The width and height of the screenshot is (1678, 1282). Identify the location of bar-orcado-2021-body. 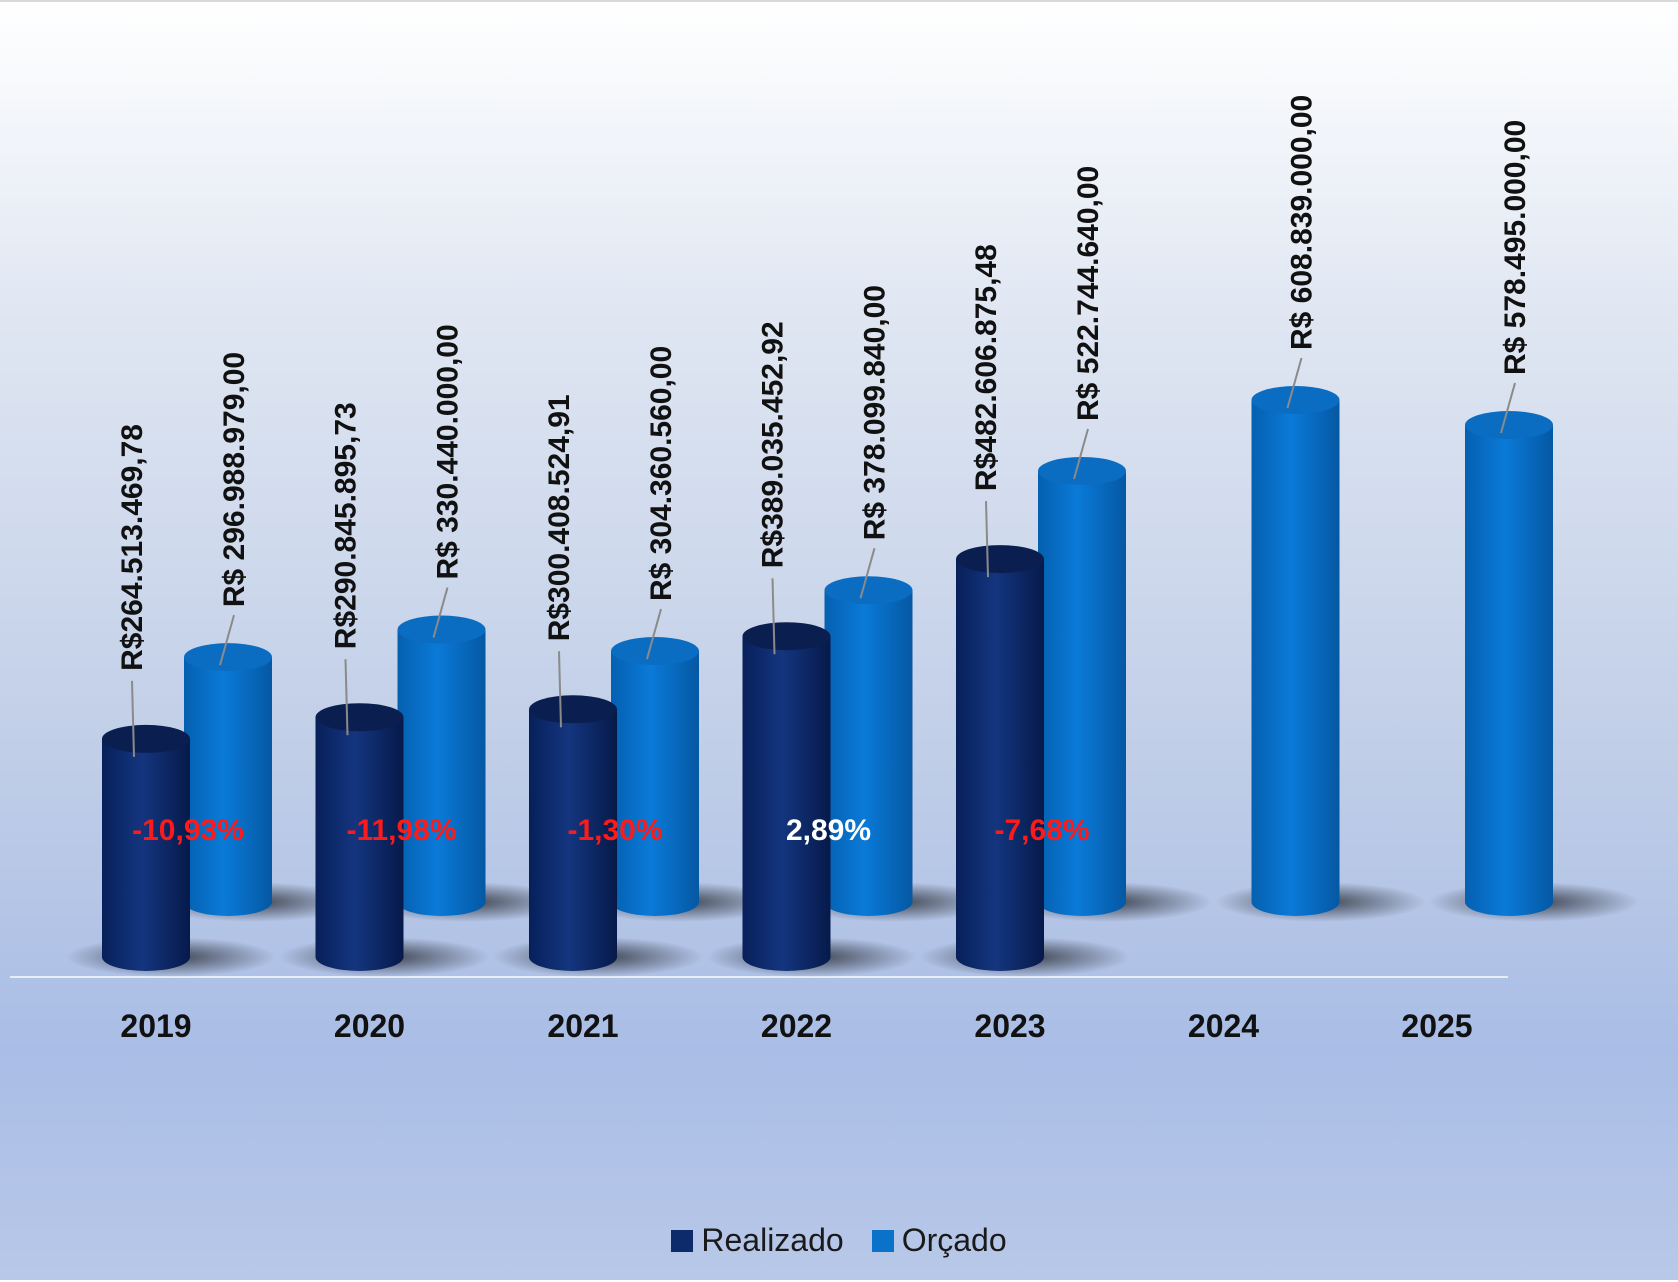
(655, 776).